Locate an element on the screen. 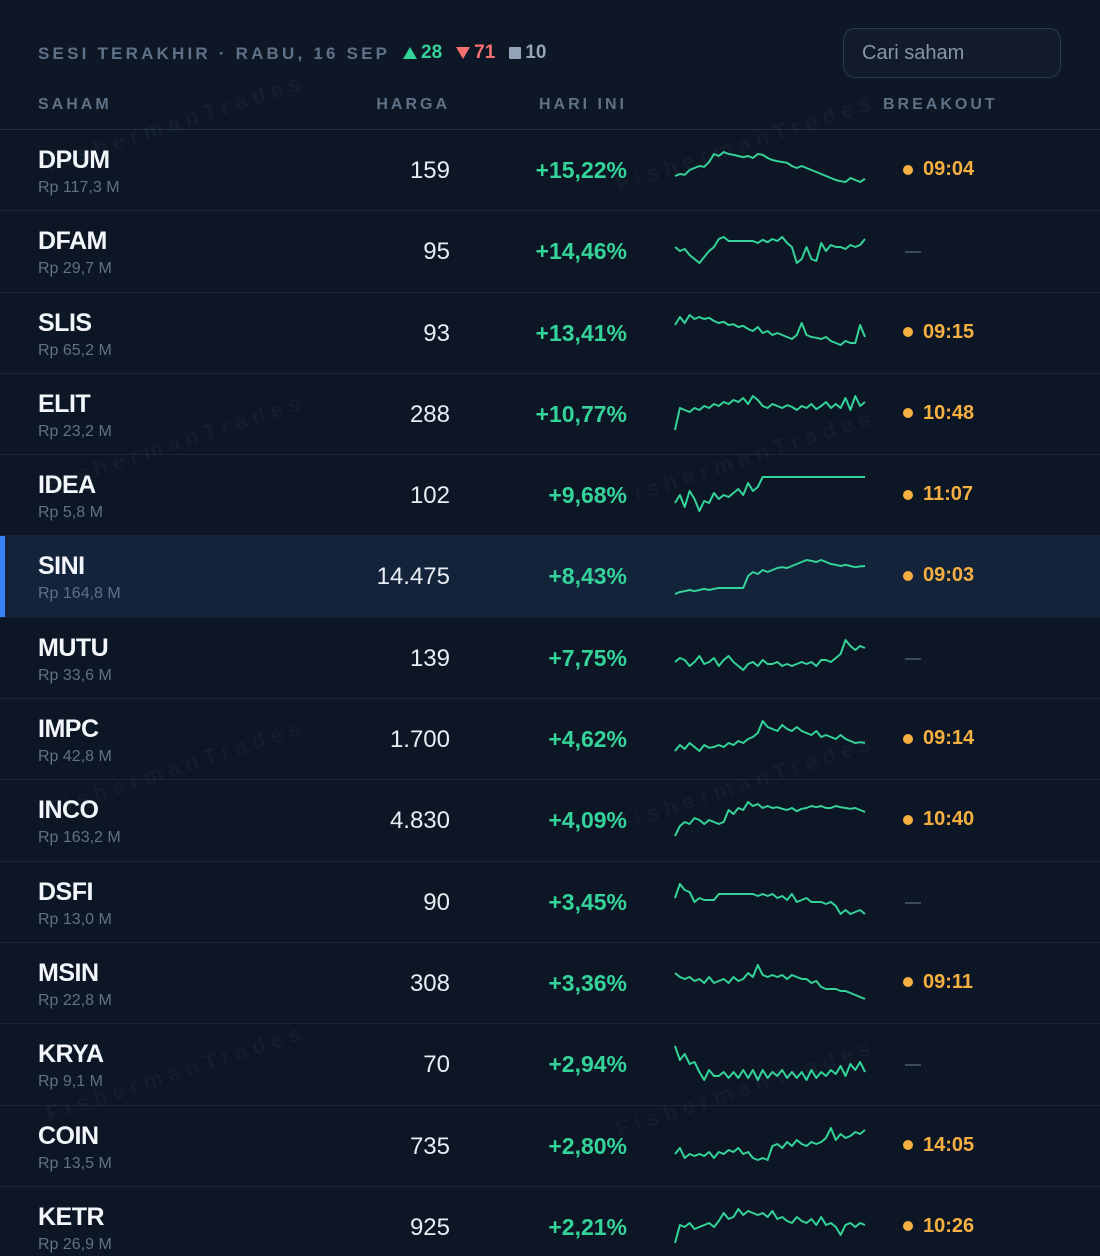 The width and height of the screenshot is (1100, 1256). trade-value: Rp 9,1 M is located at coordinates (70, 1082).